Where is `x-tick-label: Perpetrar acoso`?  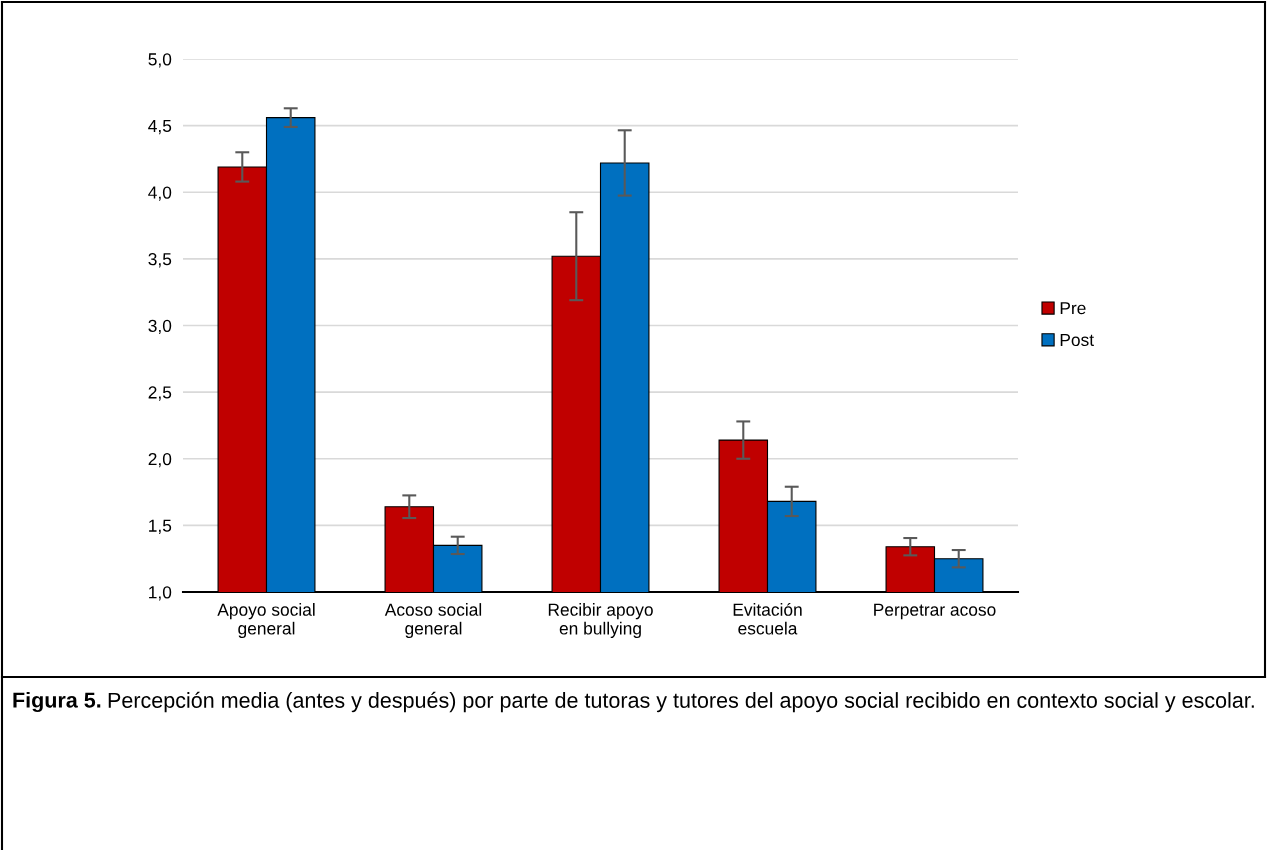 x-tick-label: Perpetrar acoso is located at coordinates (935, 611).